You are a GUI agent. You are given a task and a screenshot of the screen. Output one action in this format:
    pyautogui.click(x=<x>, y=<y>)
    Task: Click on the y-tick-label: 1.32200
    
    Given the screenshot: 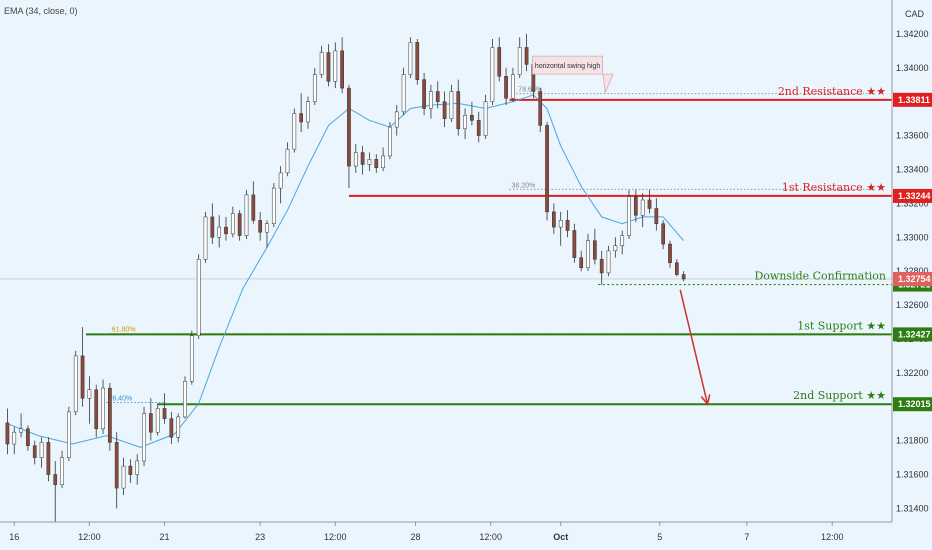 What is the action you would take?
    pyautogui.click(x=912, y=373)
    